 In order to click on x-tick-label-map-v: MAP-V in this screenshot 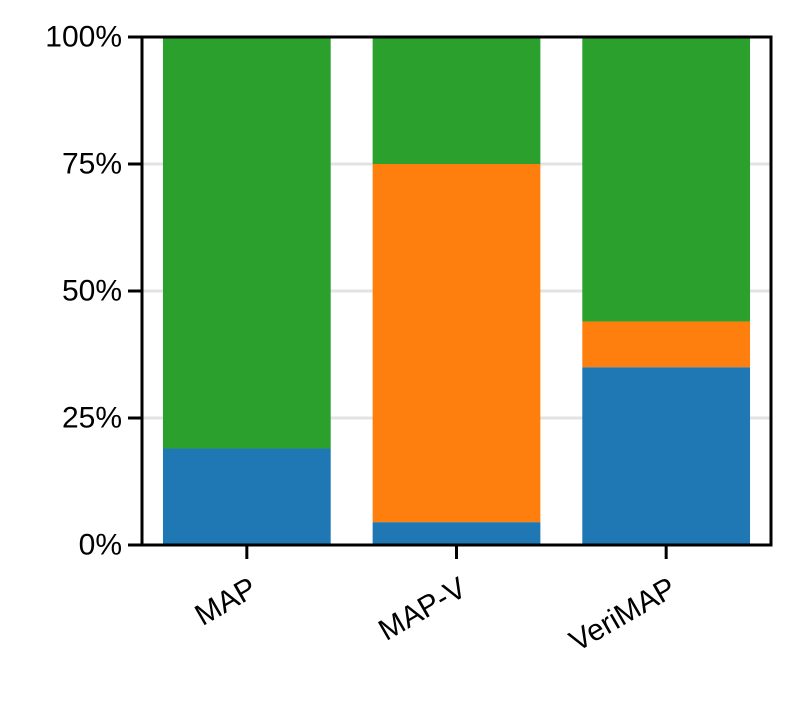, I will do `click(422, 609)`.